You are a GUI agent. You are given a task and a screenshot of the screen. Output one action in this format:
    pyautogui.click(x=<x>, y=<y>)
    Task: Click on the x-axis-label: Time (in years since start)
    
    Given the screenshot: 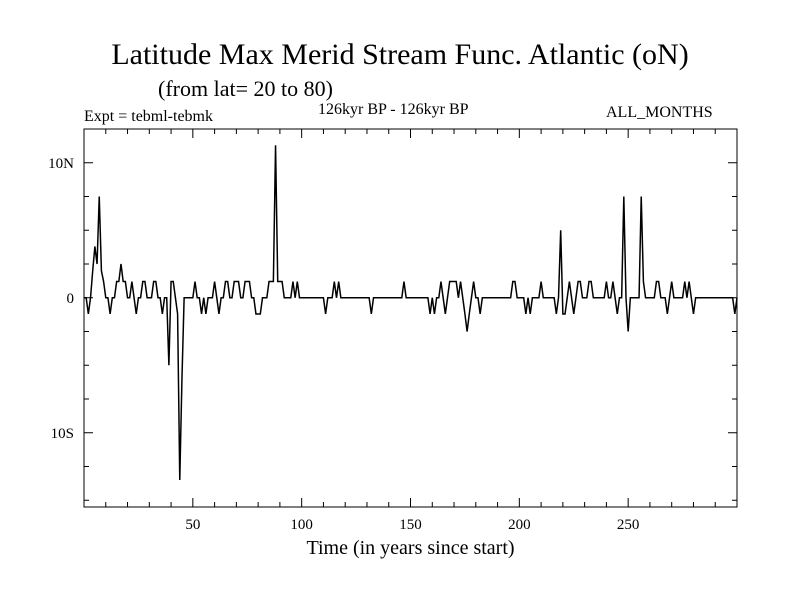 What is the action you would take?
    pyautogui.click(x=410, y=548)
    